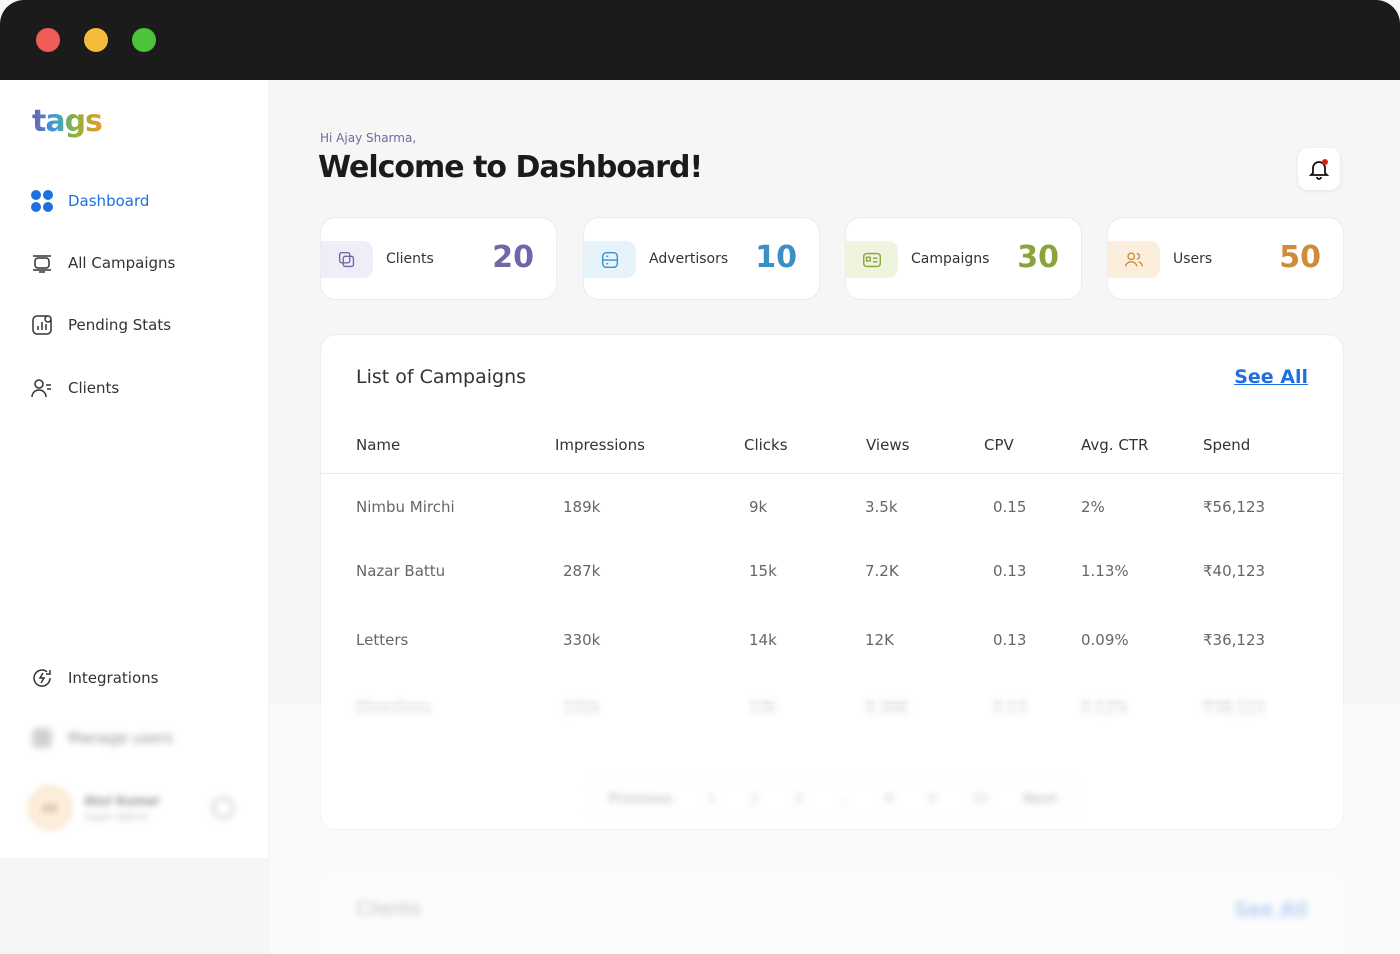 The width and height of the screenshot is (1400, 954). I want to click on nav-item: Dashboard, so click(89, 201).